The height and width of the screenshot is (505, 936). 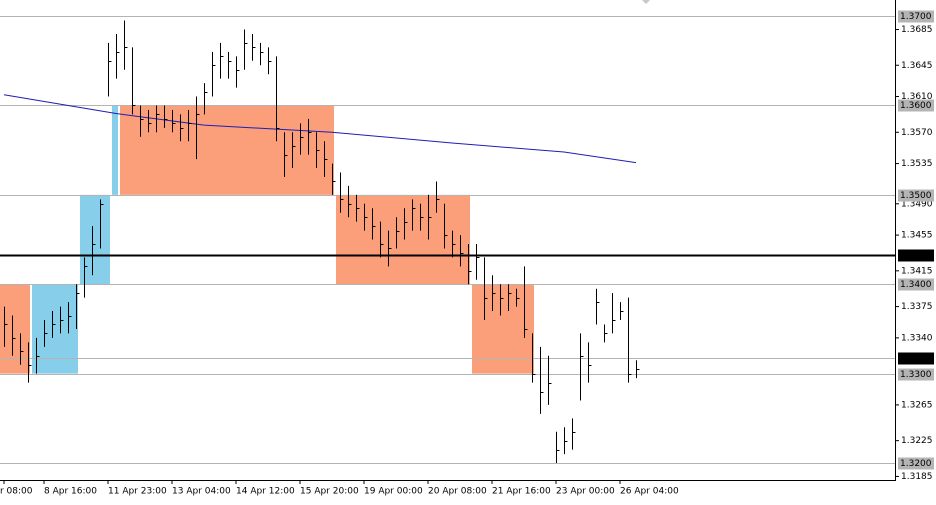 I want to click on level-label: 1.3700, so click(x=916, y=17).